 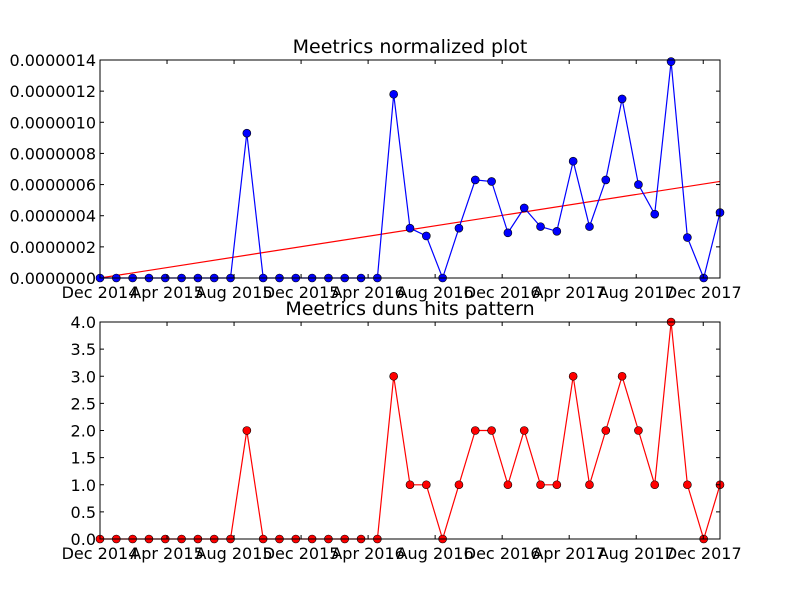 I want to click on y-tick-label: 0.0000014, so click(x=52, y=60).